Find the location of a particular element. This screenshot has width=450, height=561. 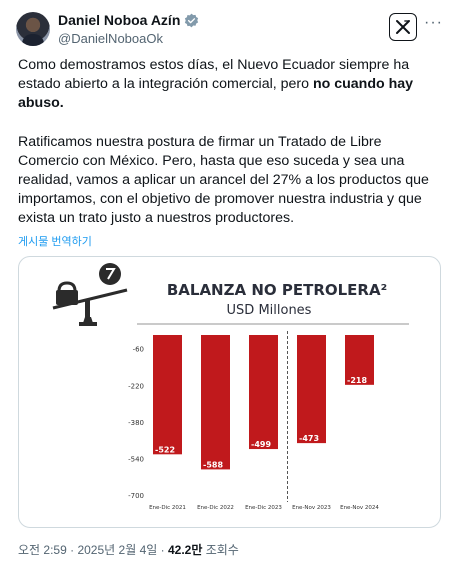

y-tick-label: -540 is located at coordinates (136, 459).